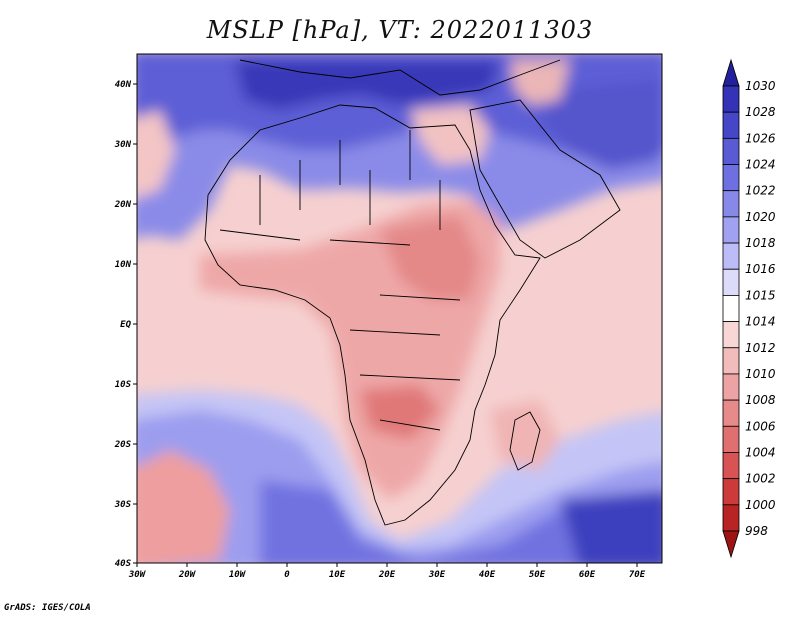 Image resolution: width=800 pixels, height=618 pixels. Describe the element at coordinates (487, 575) in the screenshot. I see `lon-tick-label: 40E` at that location.